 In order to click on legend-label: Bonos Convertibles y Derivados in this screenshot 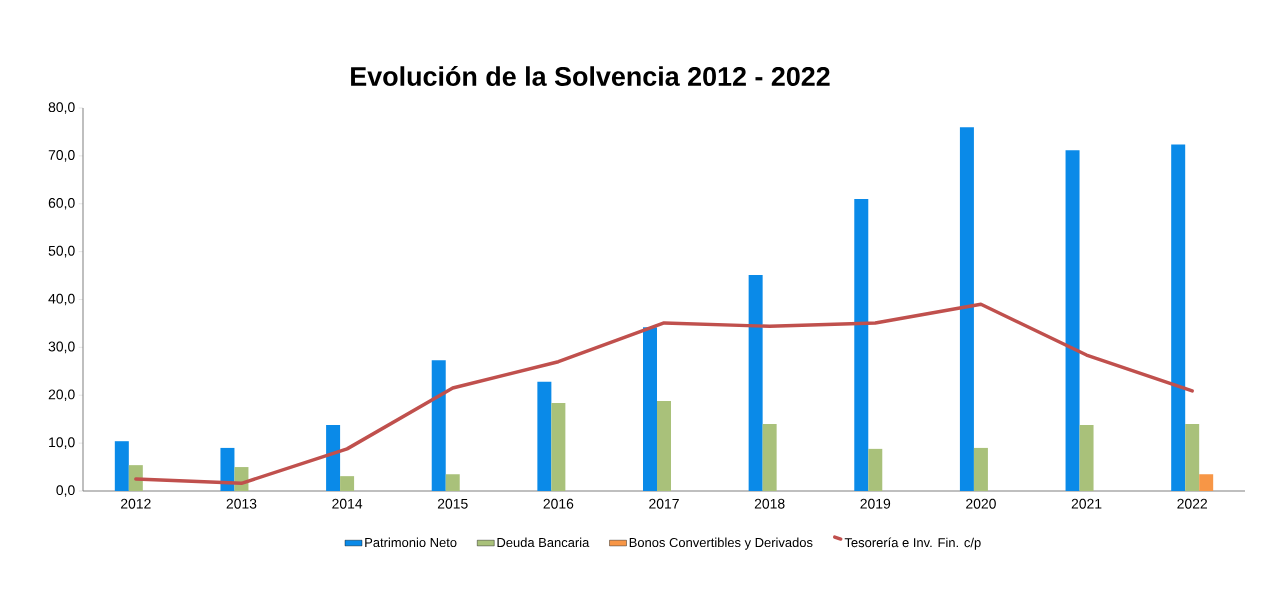, I will do `click(721, 543)`.